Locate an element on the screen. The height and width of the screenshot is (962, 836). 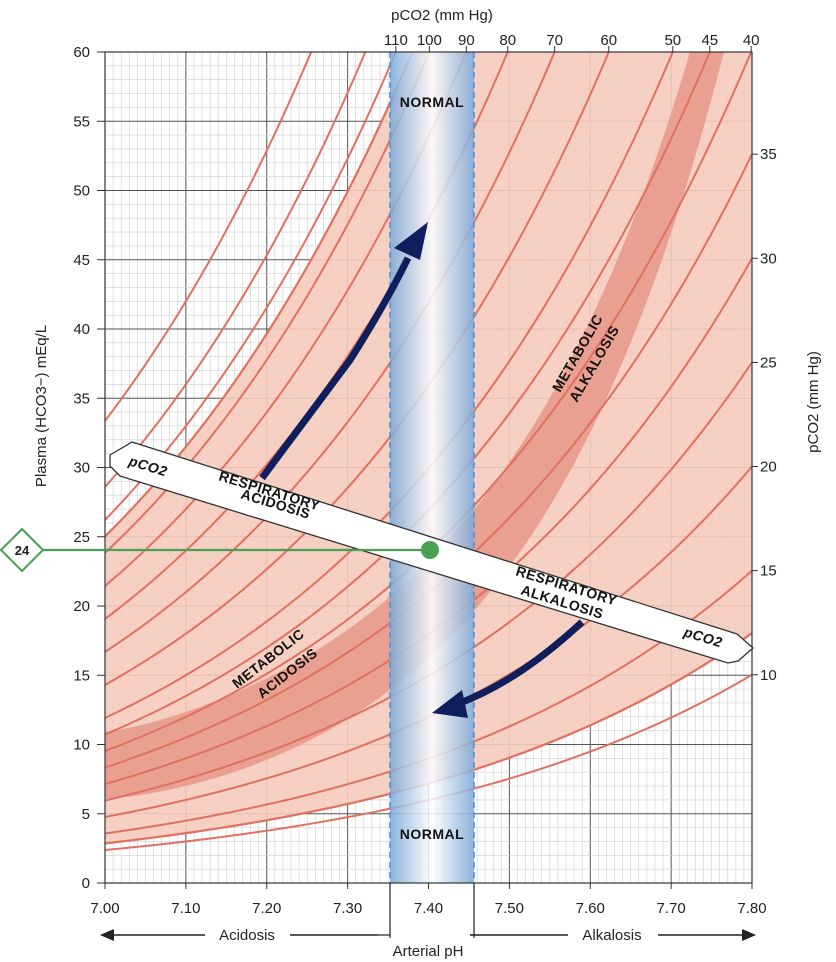
top-tick-label: 80 is located at coordinates (507, 40).